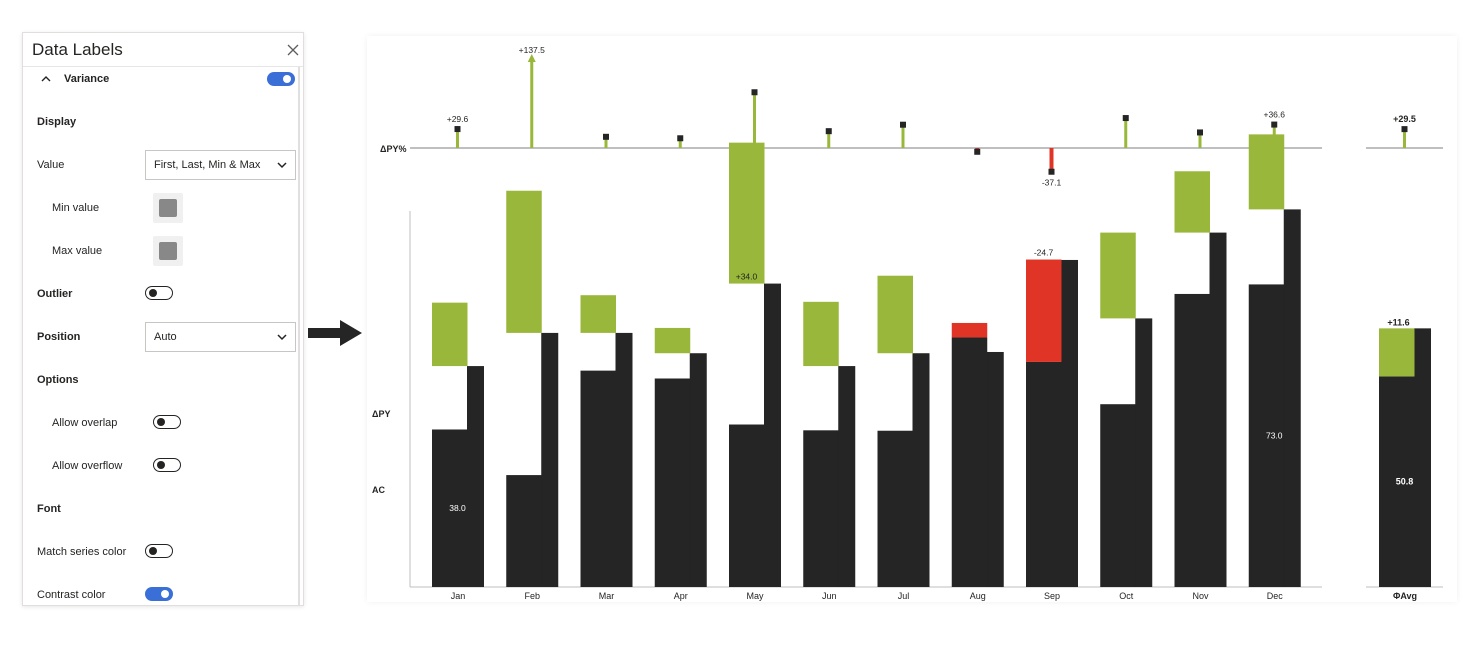  Describe the element at coordinates (378, 490) in the screenshot. I see `row-label-ac: AC` at that location.